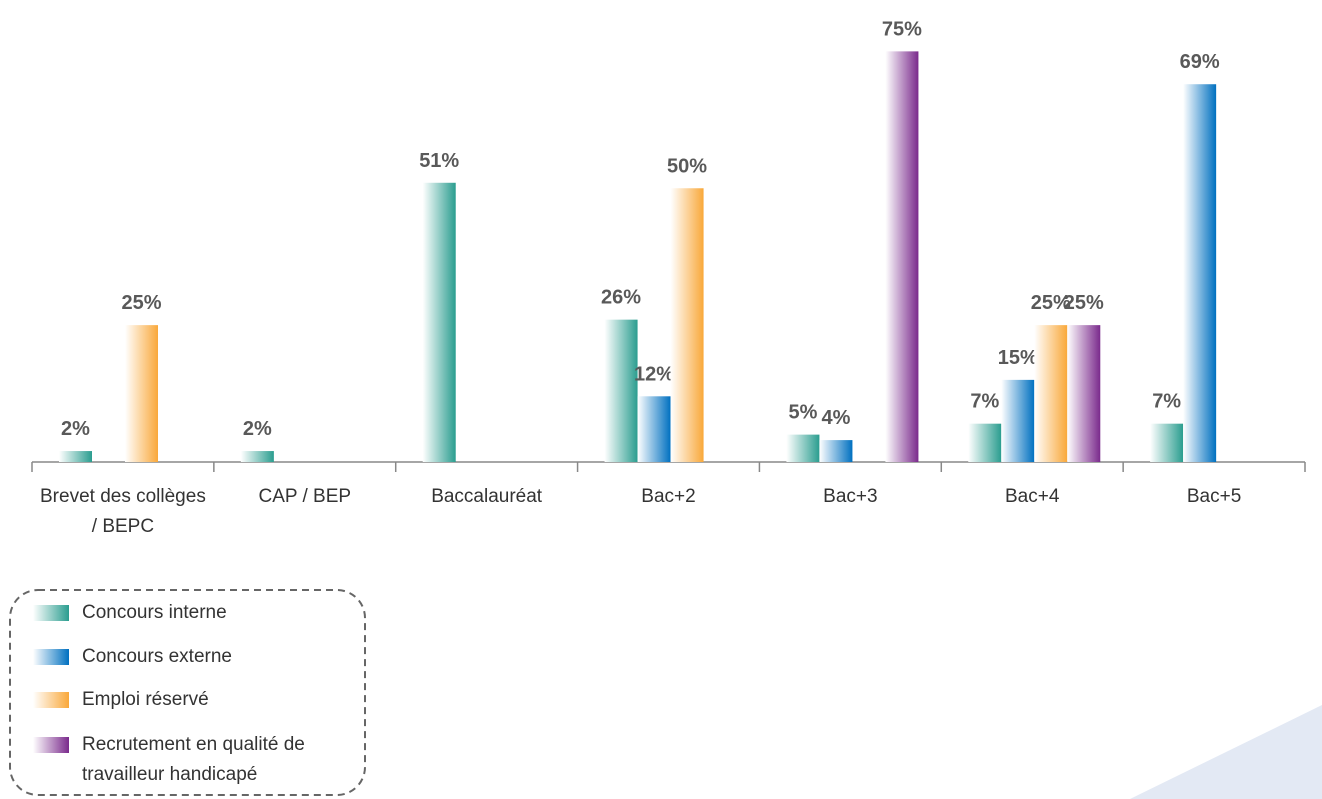 The height and width of the screenshot is (799, 1322). I want to click on x-tick-label: Bac+4, so click(1032, 496).